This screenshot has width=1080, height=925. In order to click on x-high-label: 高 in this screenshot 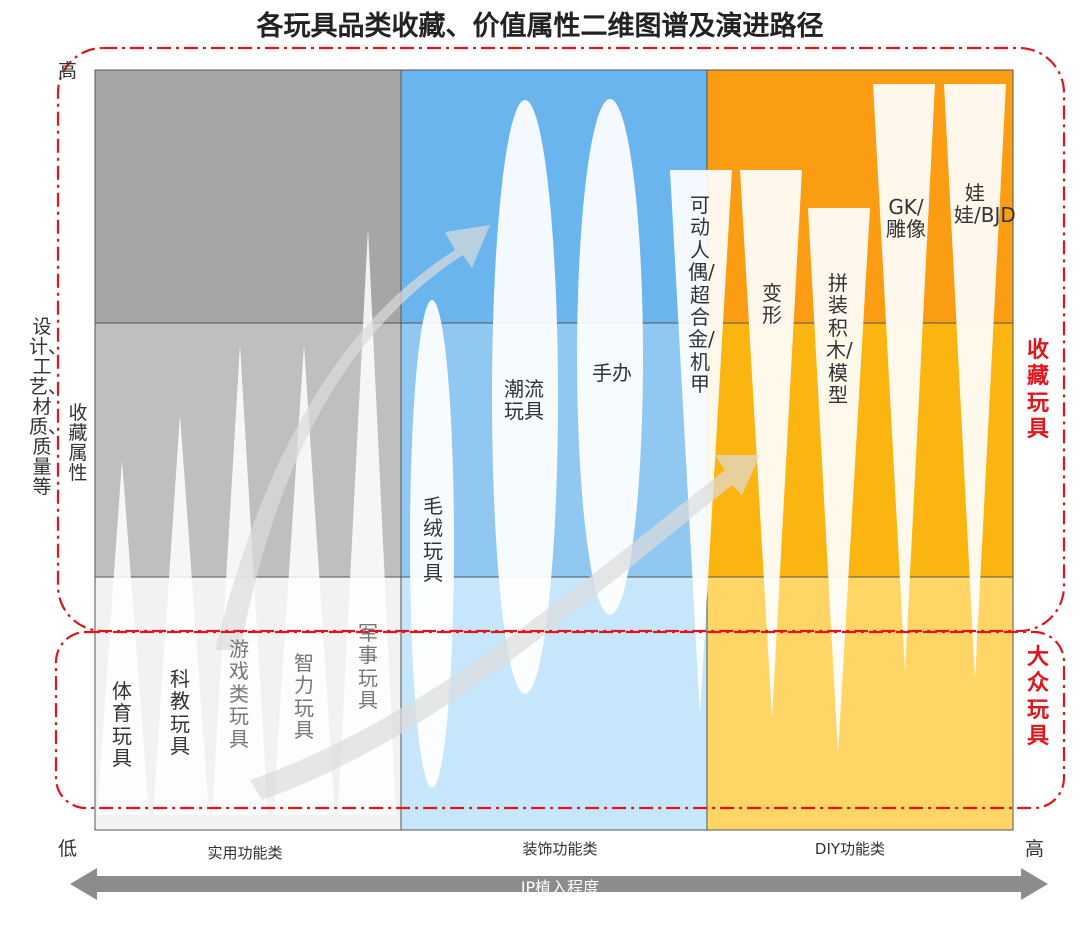, I will do `click(1035, 849)`.